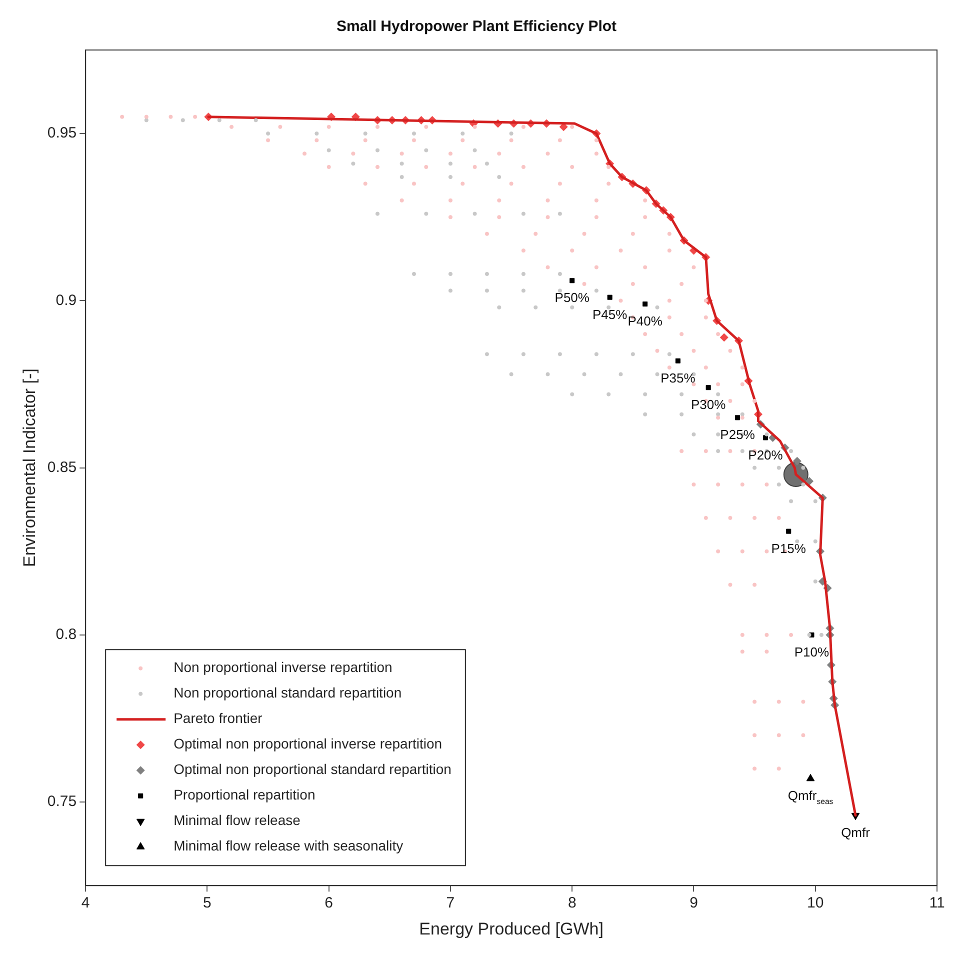 This screenshot has width=961, height=957. I want to click on chart-title: Small Hydropower Plant Efficiency Plot, so click(476, 27).